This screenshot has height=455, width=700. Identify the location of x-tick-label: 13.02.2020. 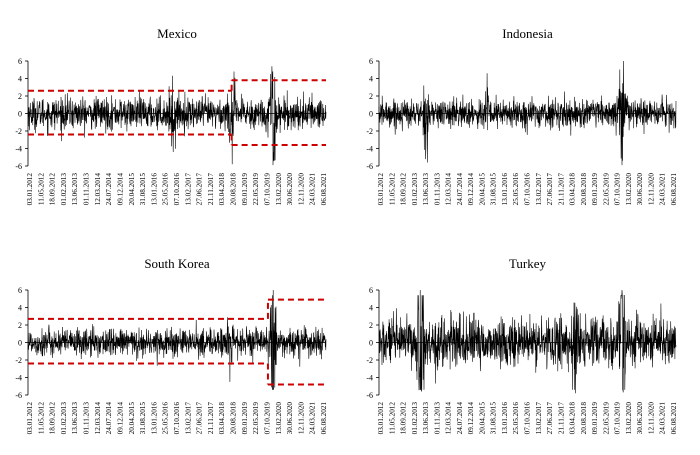
(279, 418).